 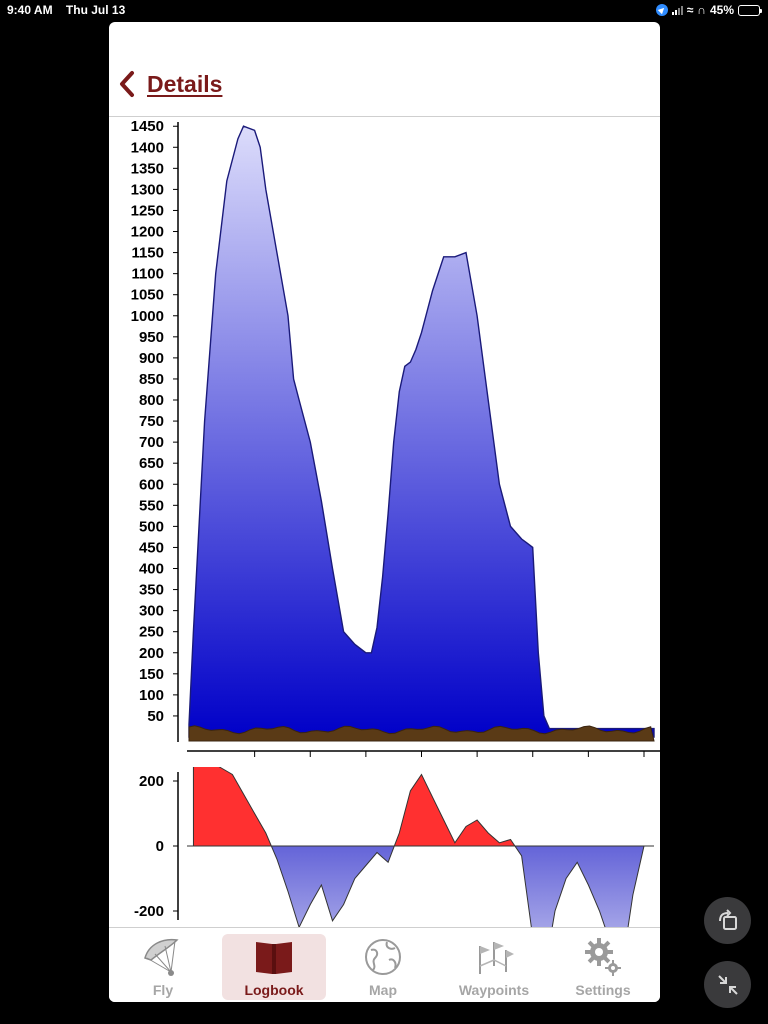 What do you see at coordinates (95, 10) in the screenshot?
I see `status-date: Thu Jul 13` at bounding box center [95, 10].